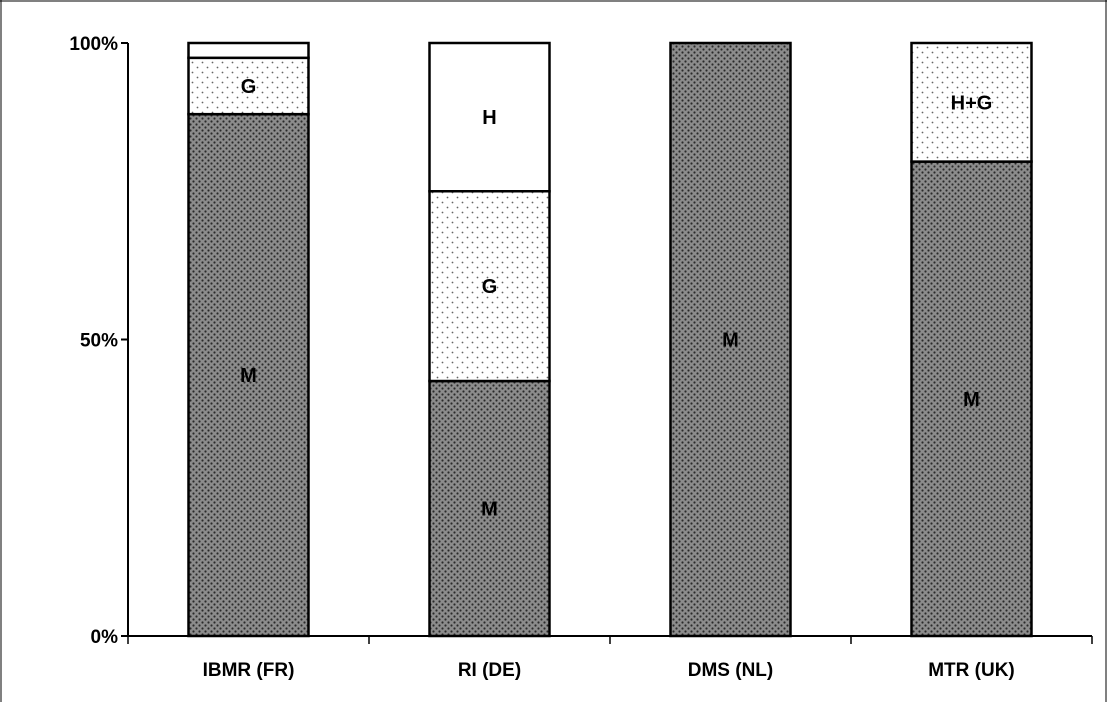 Image resolution: width=1107 pixels, height=702 pixels. I want to click on segment-label: H, so click(489, 118).